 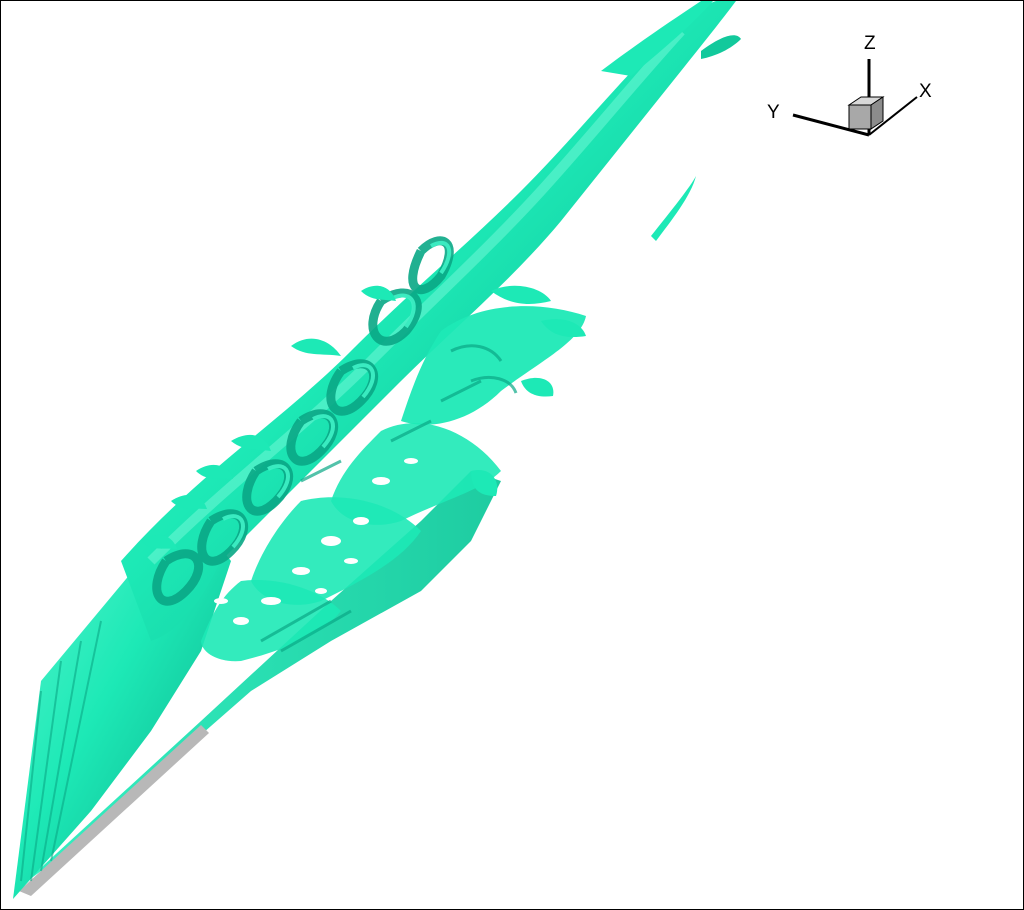 What do you see at coordinates (866, 113) in the screenshot?
I see `cube-icon` at bounding box center [866, 113].